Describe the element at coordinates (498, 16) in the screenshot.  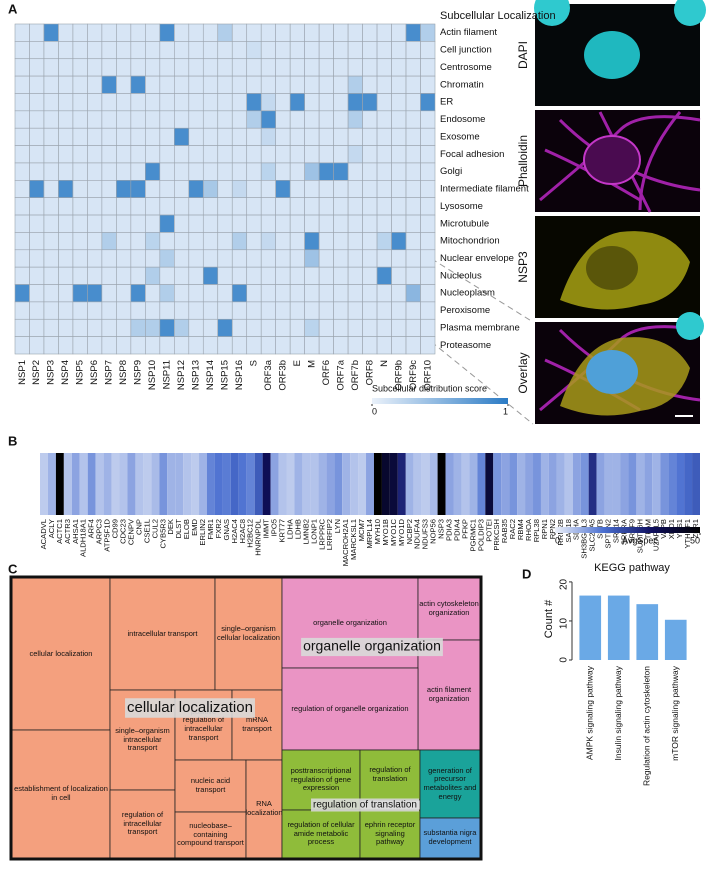
I see `heatmap-title: Subcellular Localization` at that location.